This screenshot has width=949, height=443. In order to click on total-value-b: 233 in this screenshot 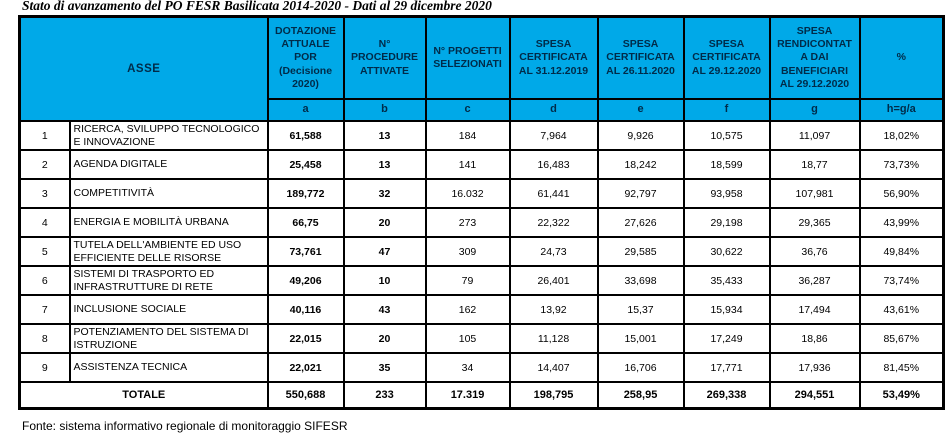, I will do `click(384, 395)`.